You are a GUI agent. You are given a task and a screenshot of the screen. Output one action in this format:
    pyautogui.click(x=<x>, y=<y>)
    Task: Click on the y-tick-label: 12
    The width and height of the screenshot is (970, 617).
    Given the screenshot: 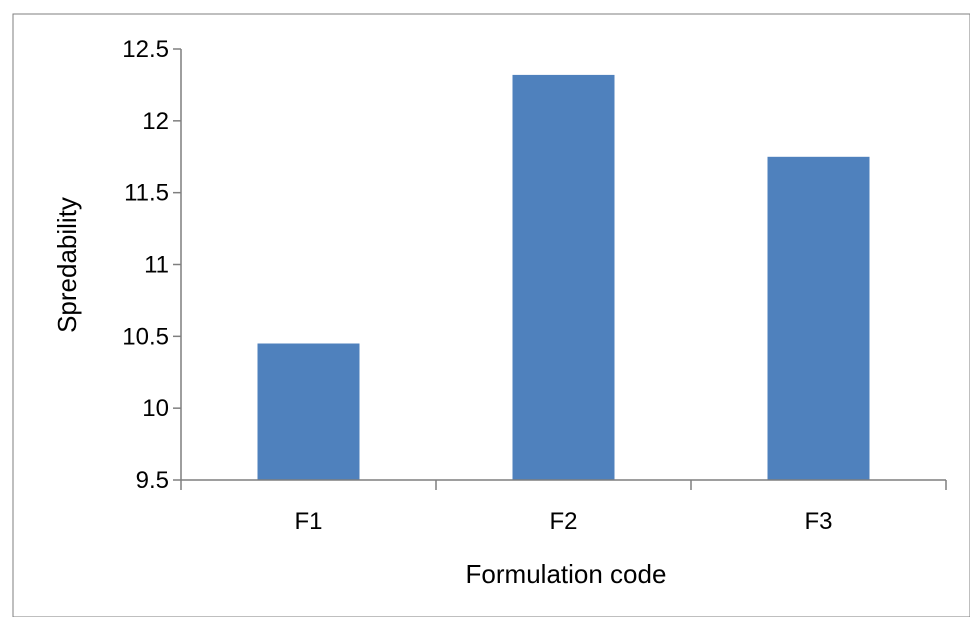 What is the action you would take?
    pyautogui.click(x=155, y=121)
    